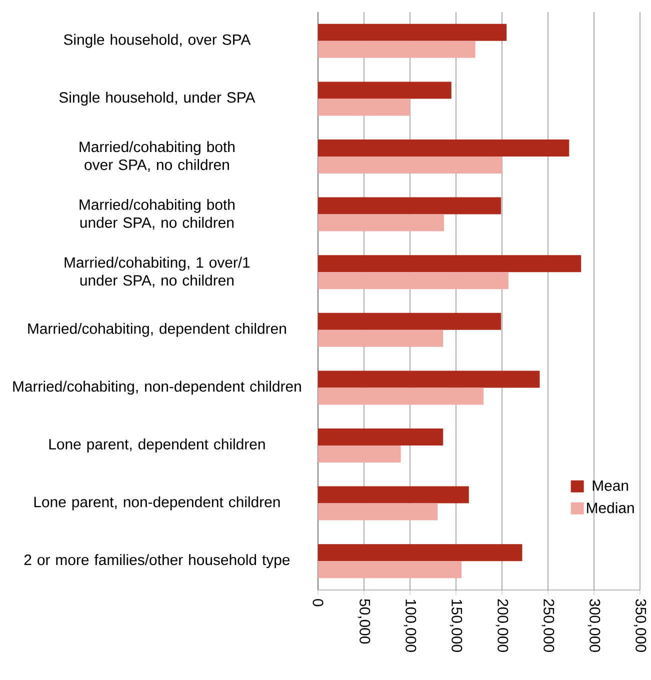 The height and width of the screenshot is (680, 651). I want to click on x-tick-label: 50,000, so click(364, 621).